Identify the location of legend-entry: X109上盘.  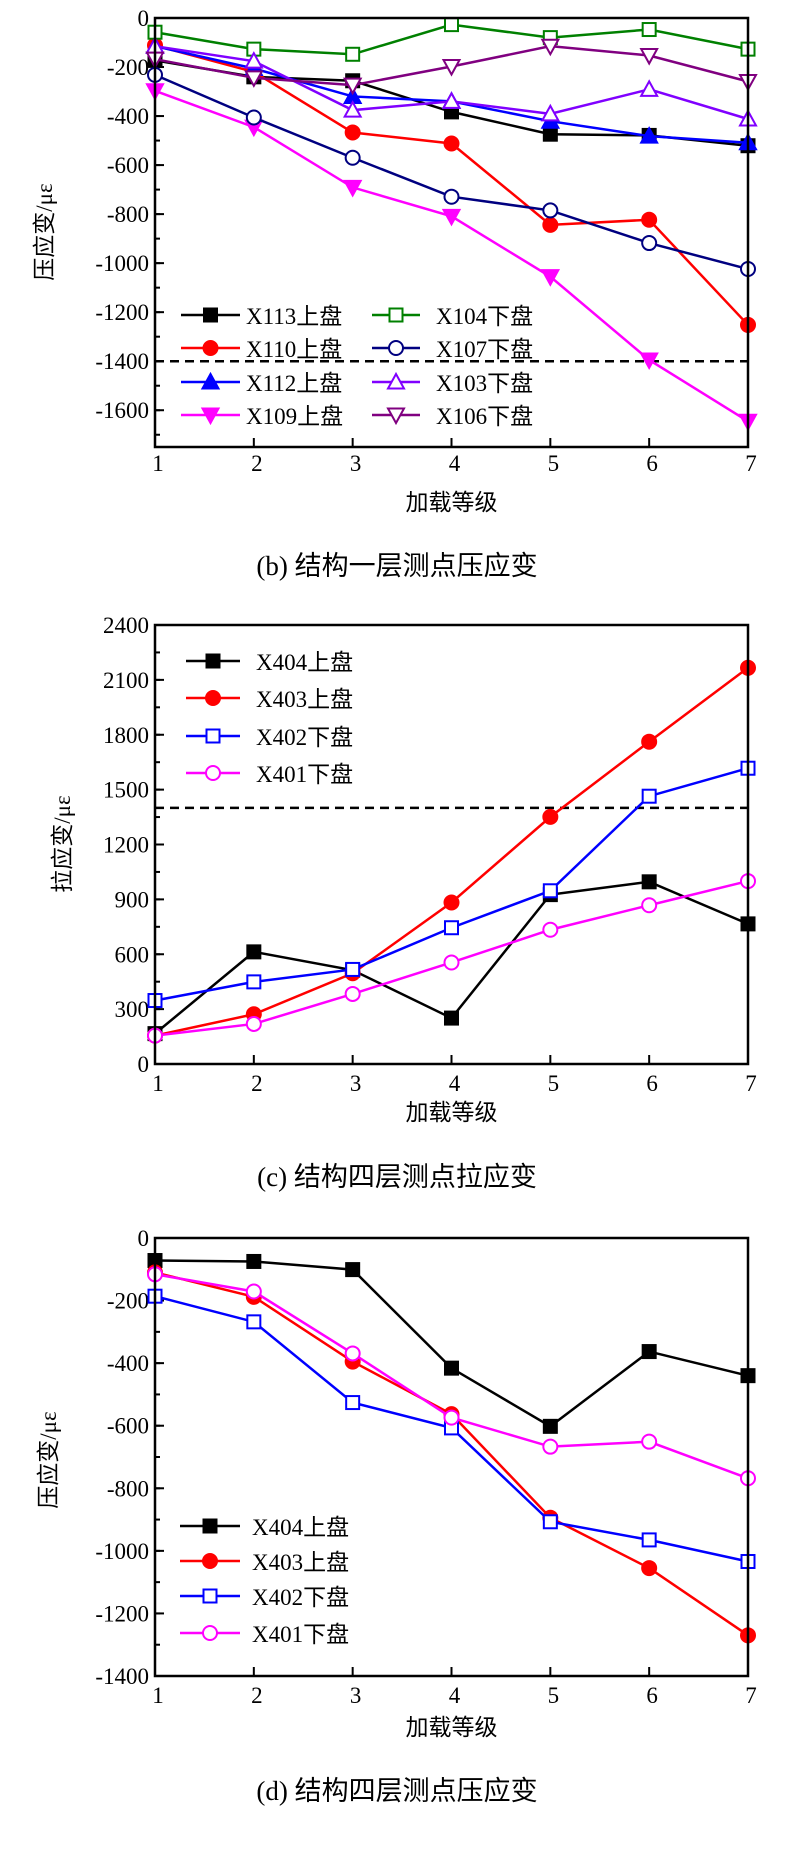
(262, 416).